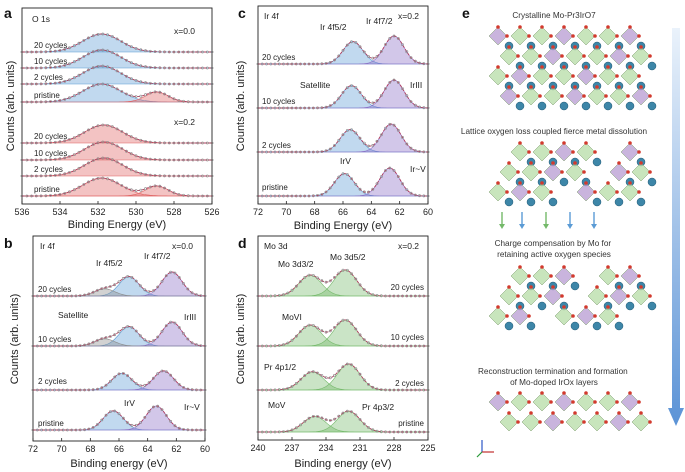 This screenshot has width=685, height=472. Describe the element at coordinates (182, 246) in the screenshot. I see `panel-b-condition: x=0.0` at that location.